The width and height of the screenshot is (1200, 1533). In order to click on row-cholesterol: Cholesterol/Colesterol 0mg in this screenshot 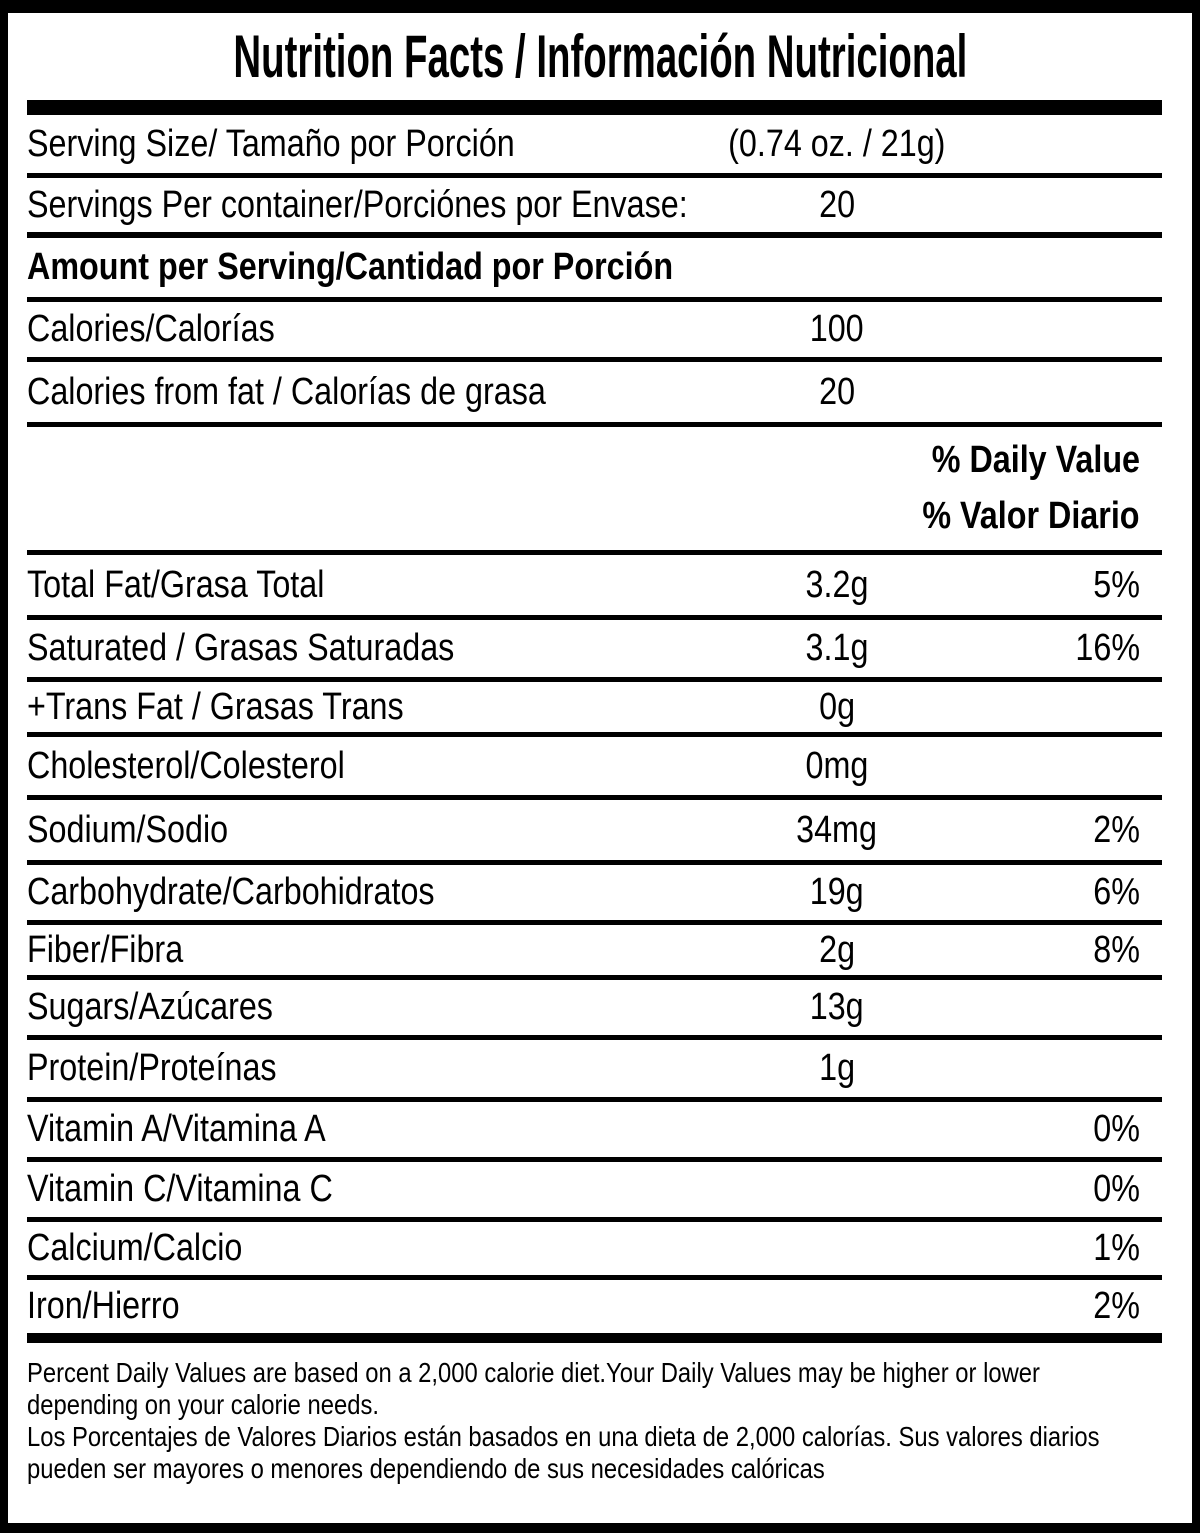, I will do `click(594, 768)`.